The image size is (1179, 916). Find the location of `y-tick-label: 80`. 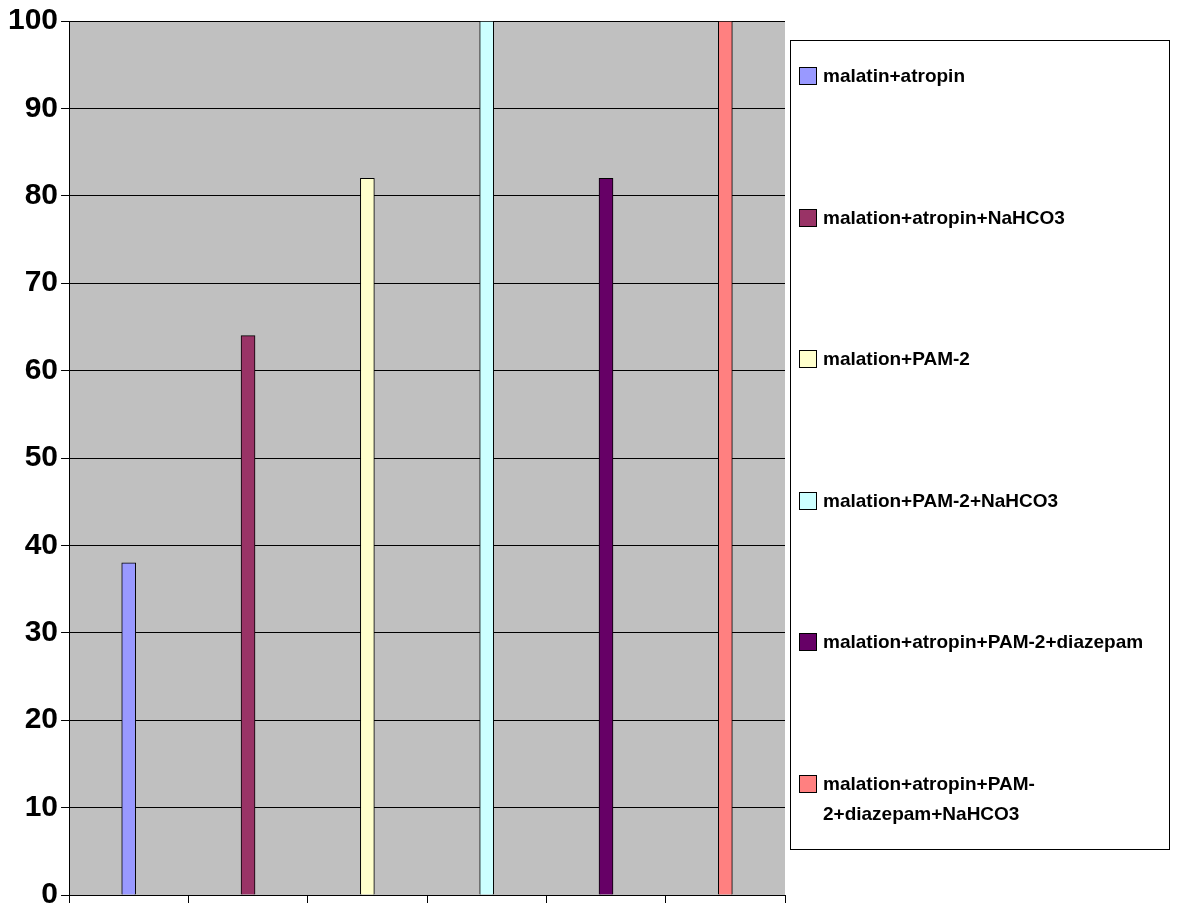

y-tick-label: 80 is located at coordinates (41, 194).